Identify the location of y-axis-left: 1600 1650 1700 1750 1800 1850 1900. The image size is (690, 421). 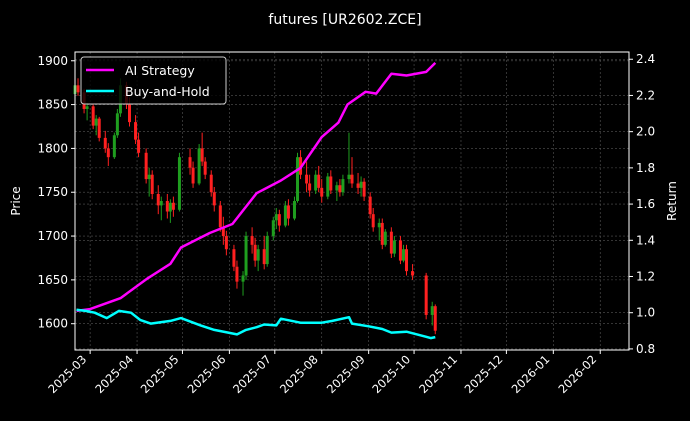
(56, 192).